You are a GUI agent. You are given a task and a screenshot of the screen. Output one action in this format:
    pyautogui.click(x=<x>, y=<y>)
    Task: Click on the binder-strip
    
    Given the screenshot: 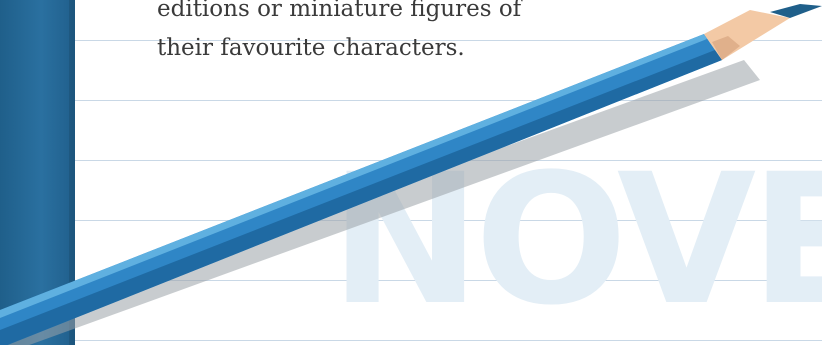 What is the action you would take?
    pyautogui.click(x=37, y=172)
    